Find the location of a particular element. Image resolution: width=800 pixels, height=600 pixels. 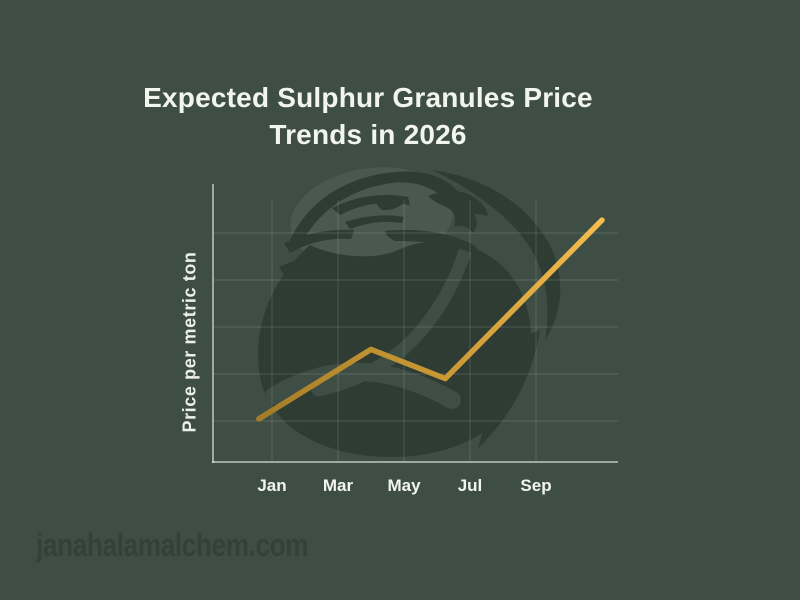

y-axis-label: Price per metric ton is located at coordinates (189, 342).